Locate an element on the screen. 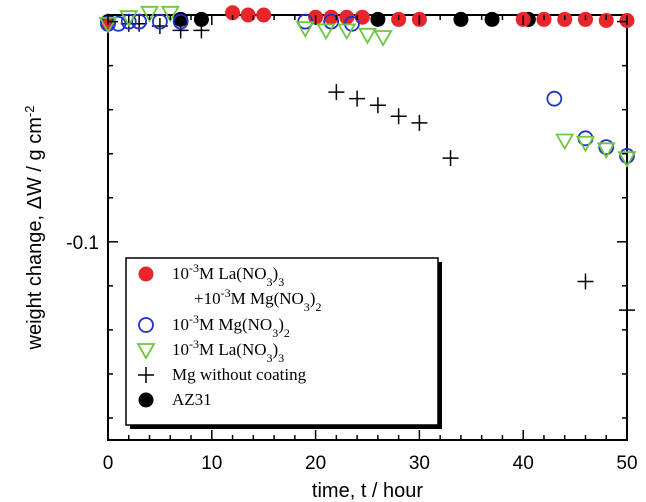  legend-label-part: Mg without coating is located at coordinates (239, 374).